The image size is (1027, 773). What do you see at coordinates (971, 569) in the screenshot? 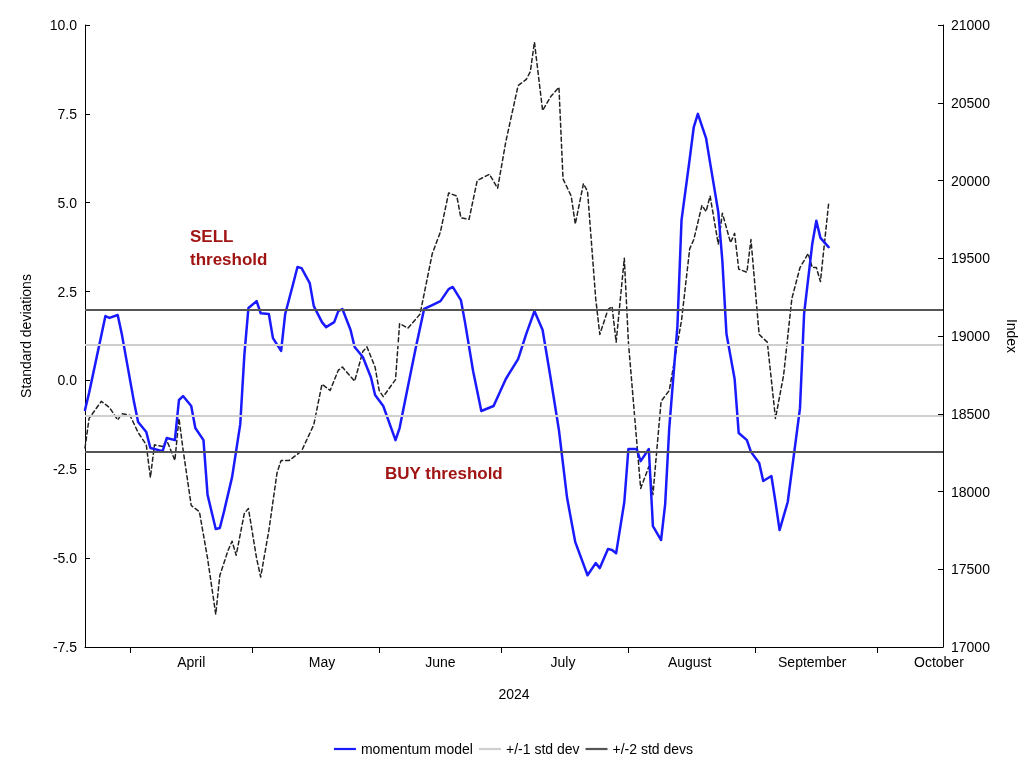
I see `y2-tick-label: 17500` at bounding box center [971, 569].